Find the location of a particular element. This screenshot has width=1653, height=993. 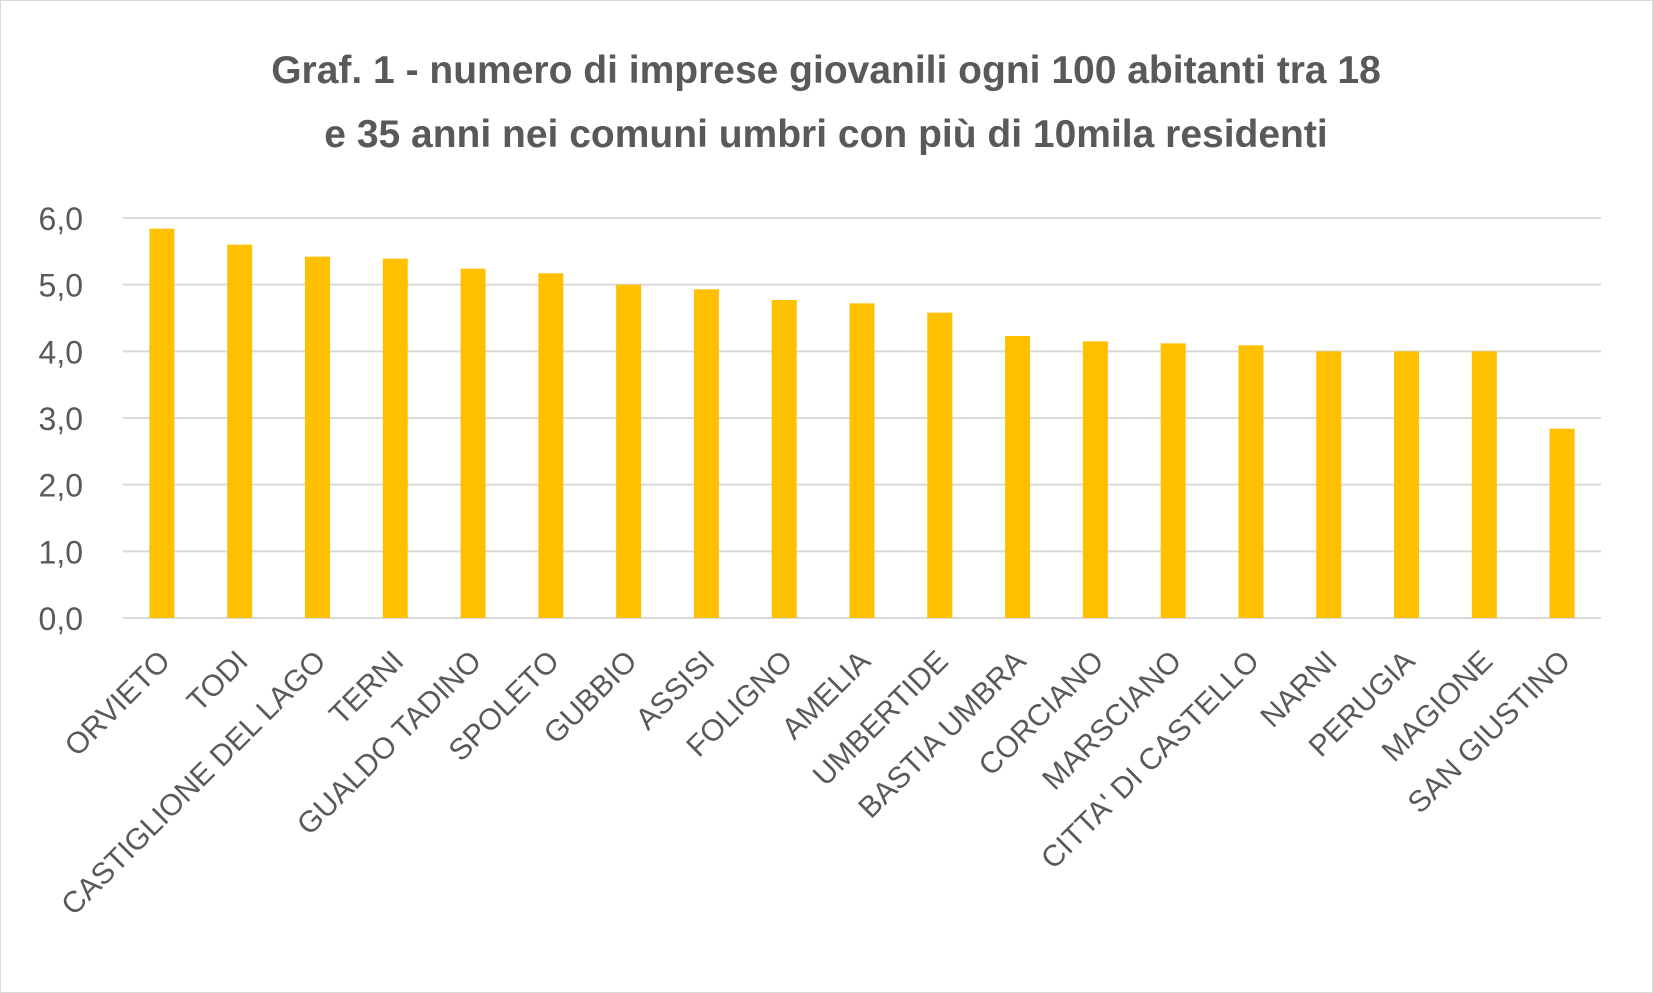

x-tick-label: TODI is located at coordinates (218, 682).